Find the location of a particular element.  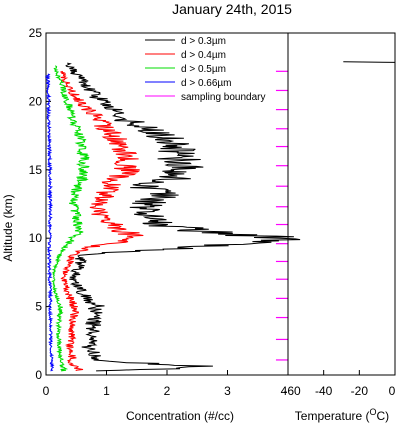

temperature-series is located at coordinates (369, 216).